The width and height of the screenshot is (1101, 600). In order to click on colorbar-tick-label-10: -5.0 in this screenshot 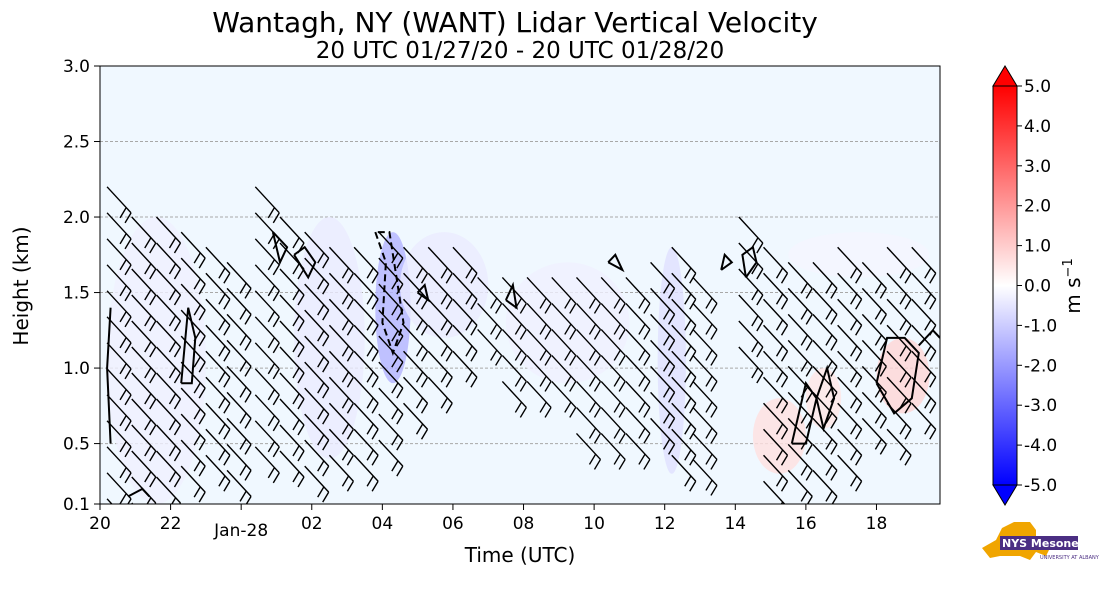, I will do `click(1040, 486)`.